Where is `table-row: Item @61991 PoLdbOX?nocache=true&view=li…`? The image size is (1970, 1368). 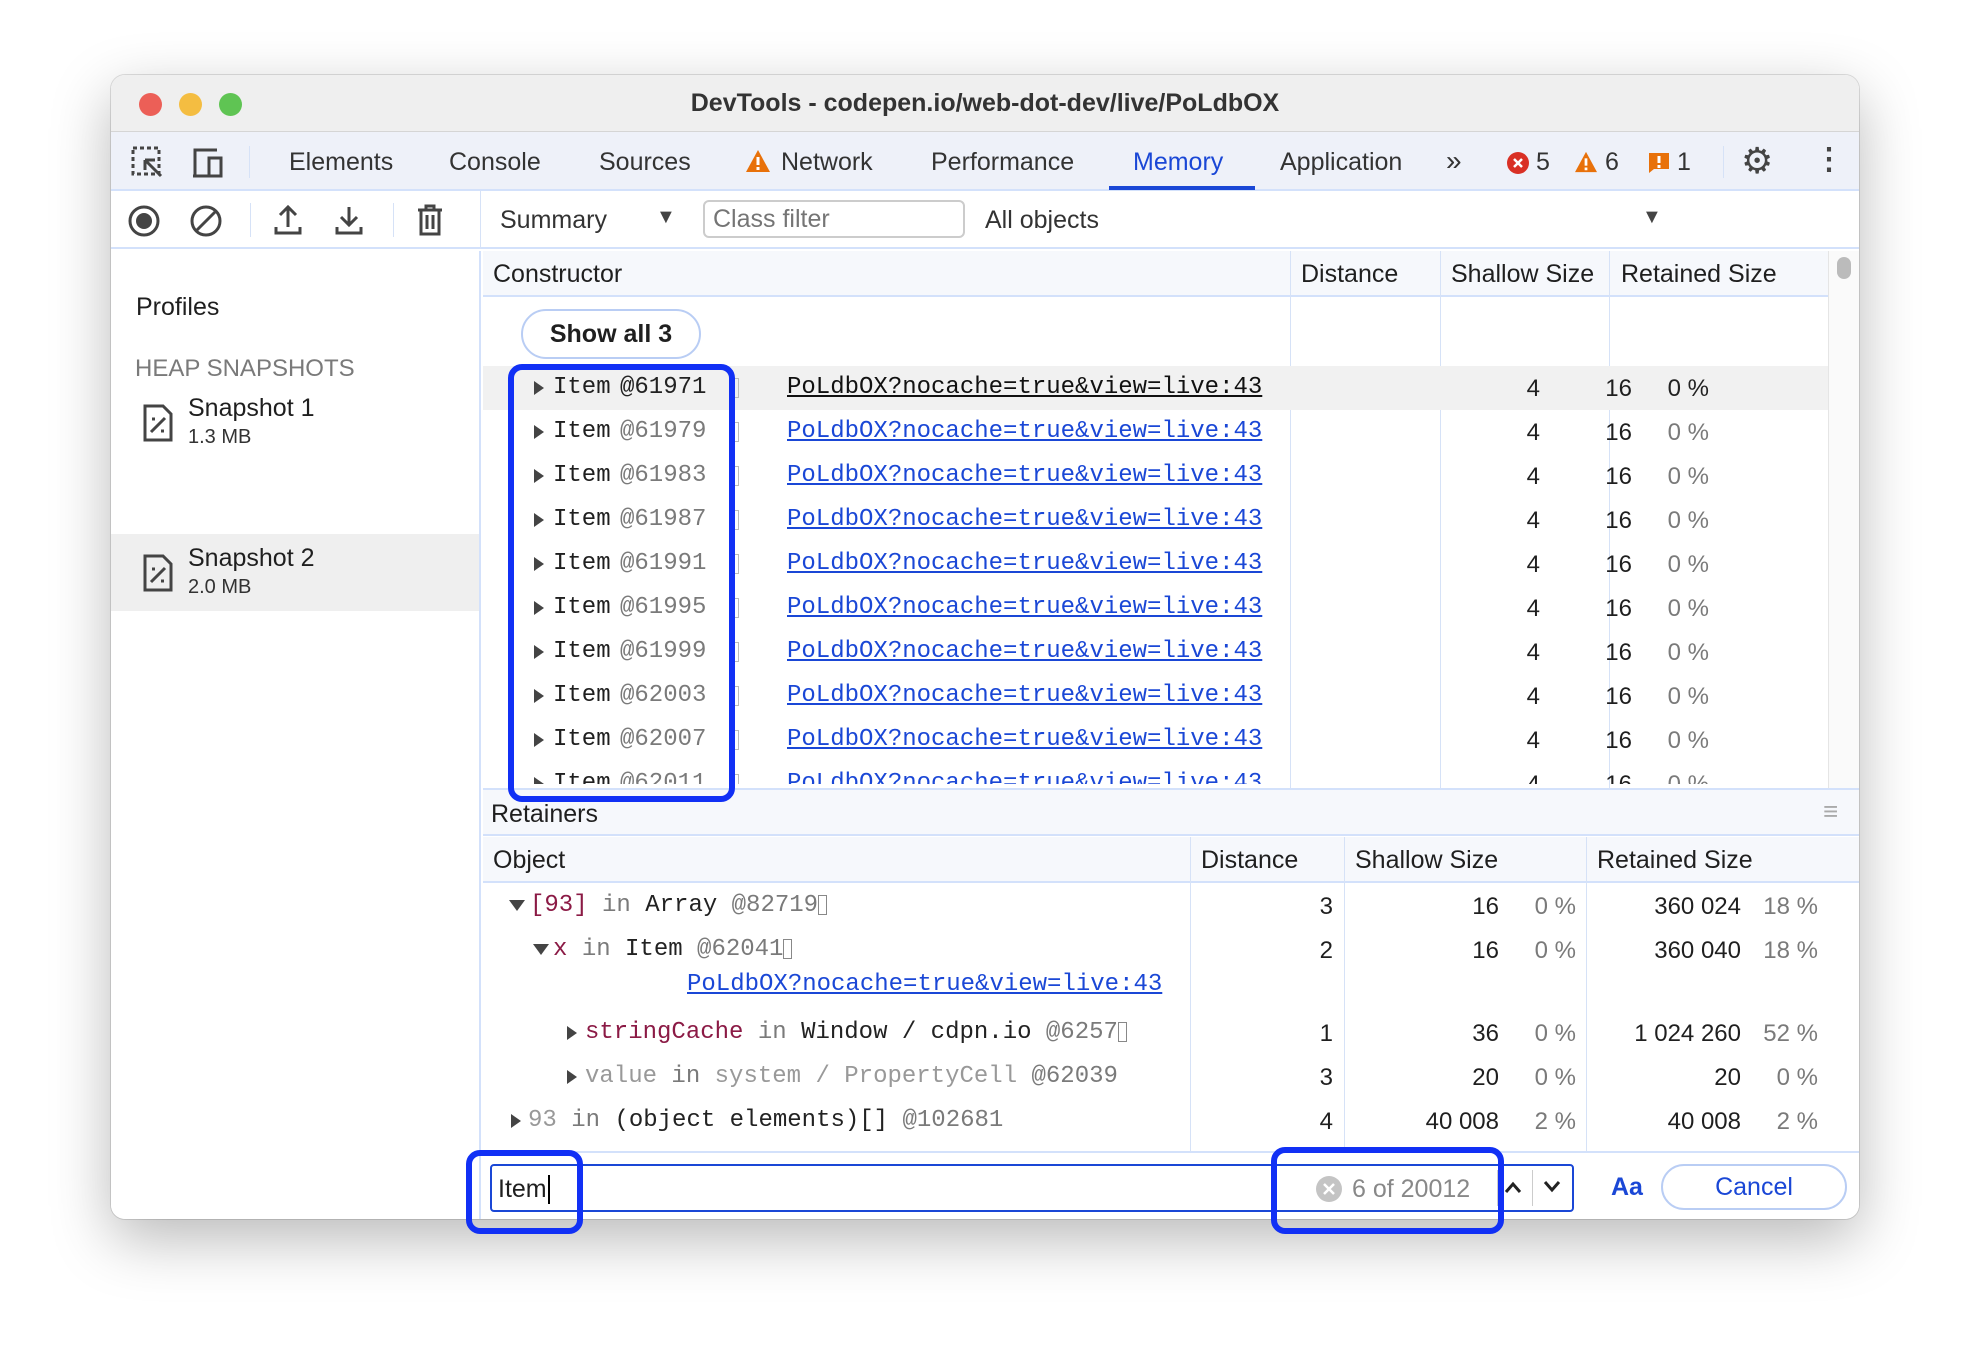 table-row: Item @61991 PoLdbOX?nocache=true&view=li… is located at coordinates (1155, 564).